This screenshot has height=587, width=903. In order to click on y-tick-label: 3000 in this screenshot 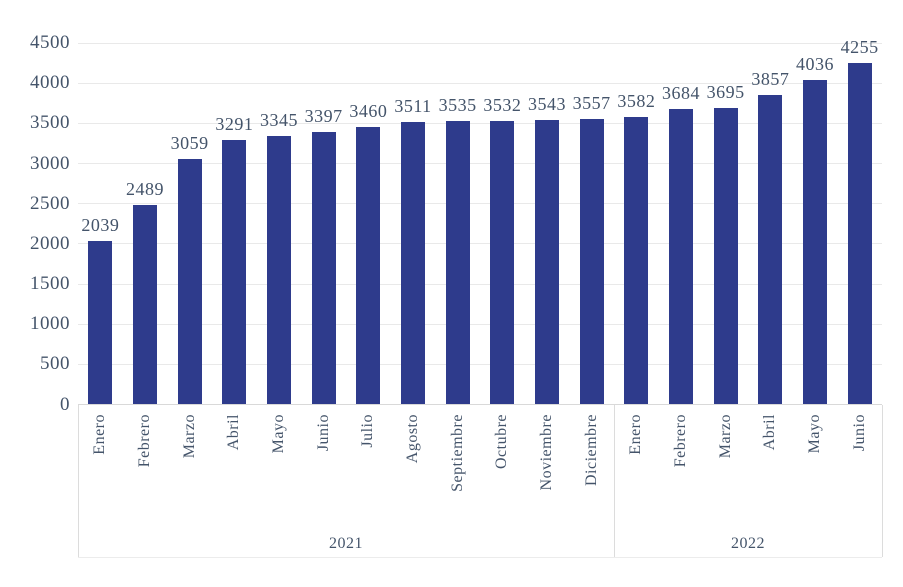, I will do `click(50, 163)`.